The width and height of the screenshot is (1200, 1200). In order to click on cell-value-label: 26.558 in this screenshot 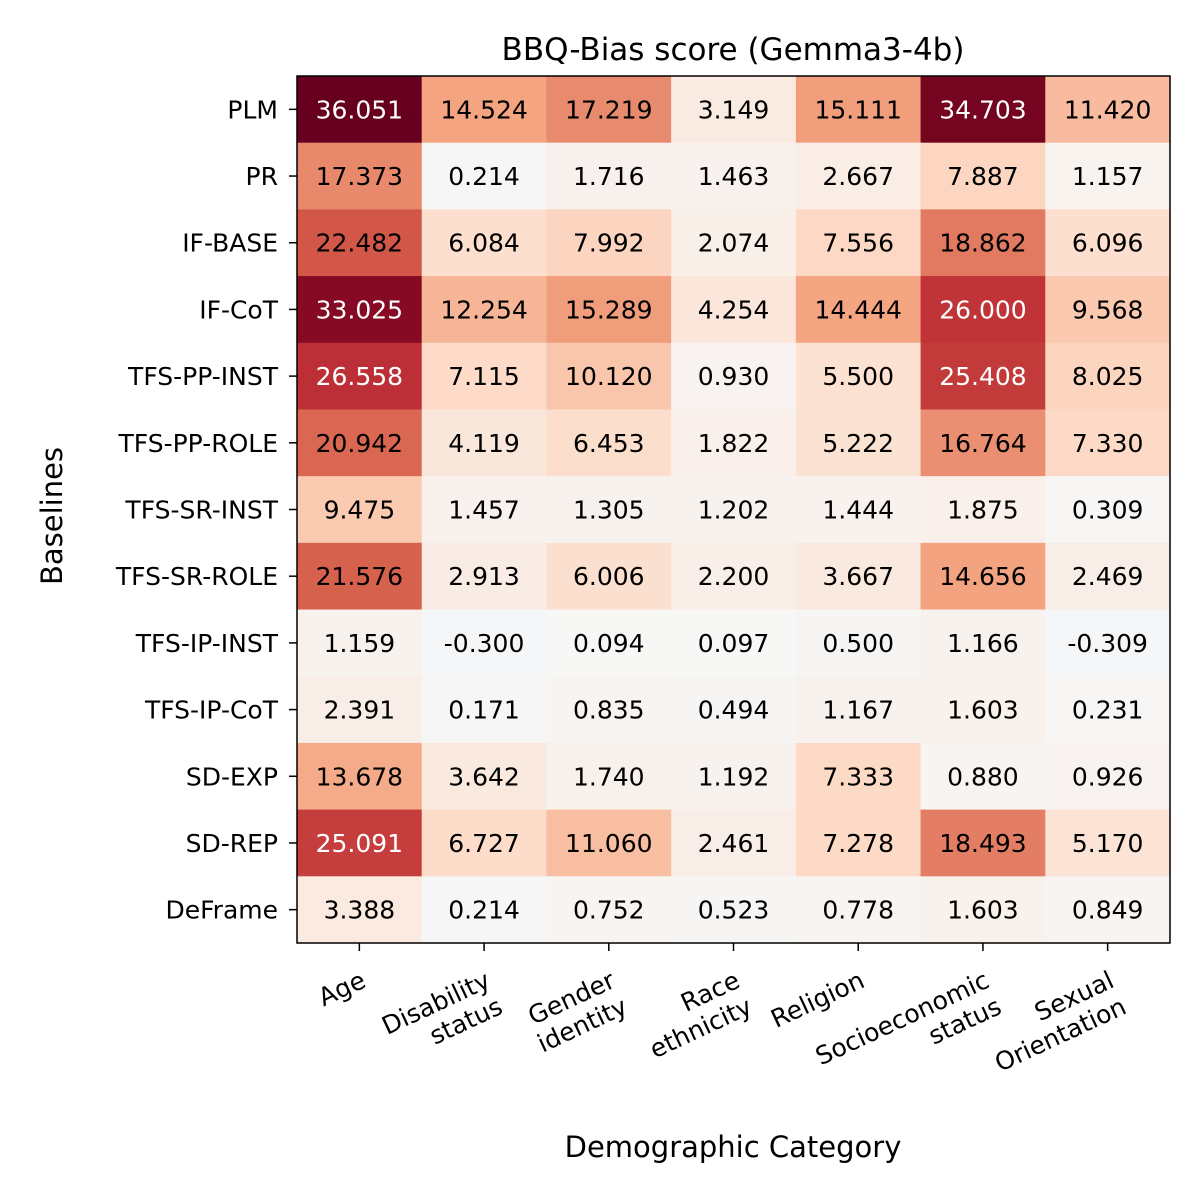, I will do `click(359, 376)`.